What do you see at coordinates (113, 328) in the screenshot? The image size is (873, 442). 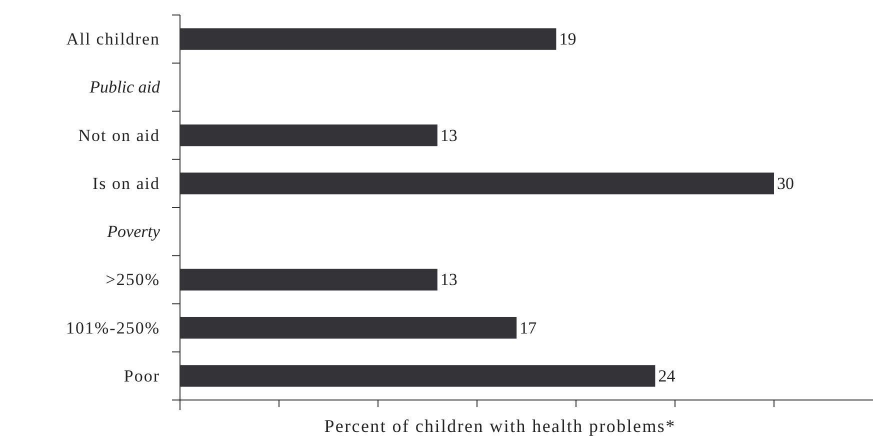 I see `y-tick-label: 101%-250%` at bounding box center [113, 328].